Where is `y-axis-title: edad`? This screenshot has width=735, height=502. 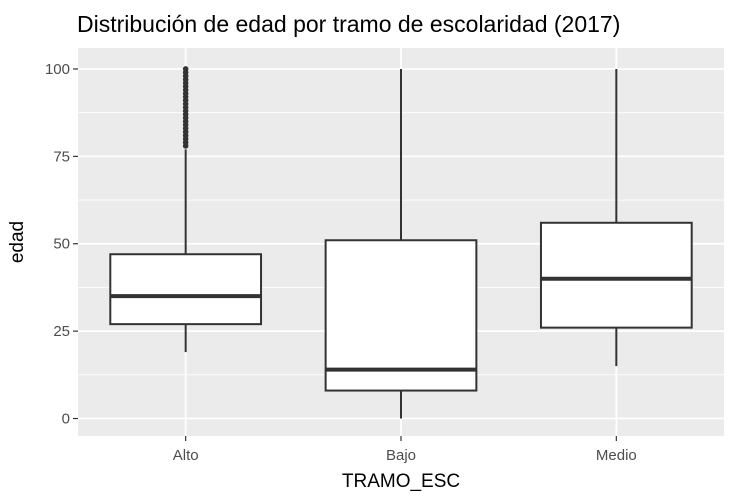 y-axis-title: edad is located at coordinates (17, 242).